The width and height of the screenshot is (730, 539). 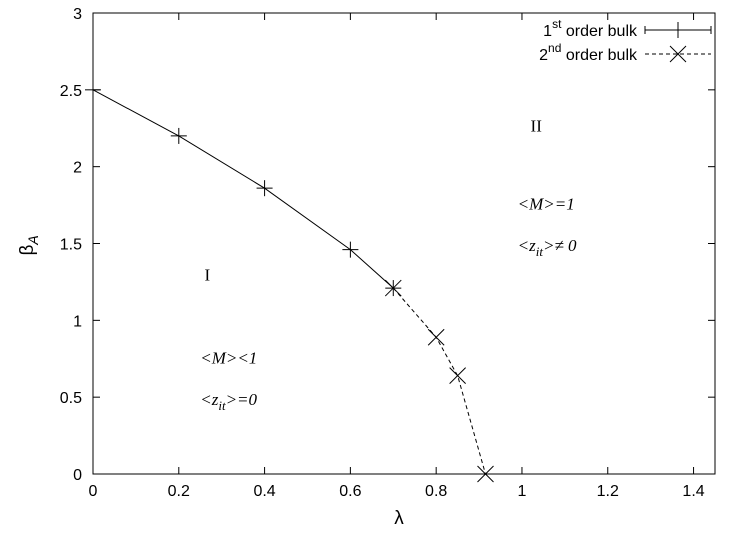 What do you see at coordinates (77, 321) in the screenshot?
I see `y-tick-label: 1` at bounding box center [77, 321].